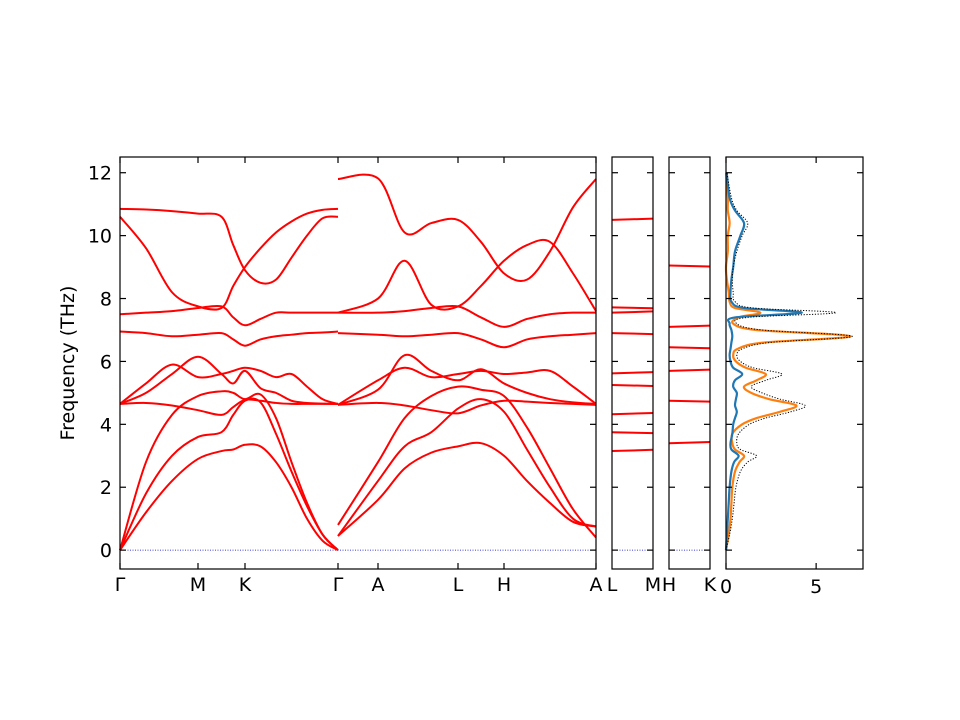  What do you see at coordinates (689, 363) in the screenshot?
I see `hk-panel-frame` at bounding box center [689, 363].